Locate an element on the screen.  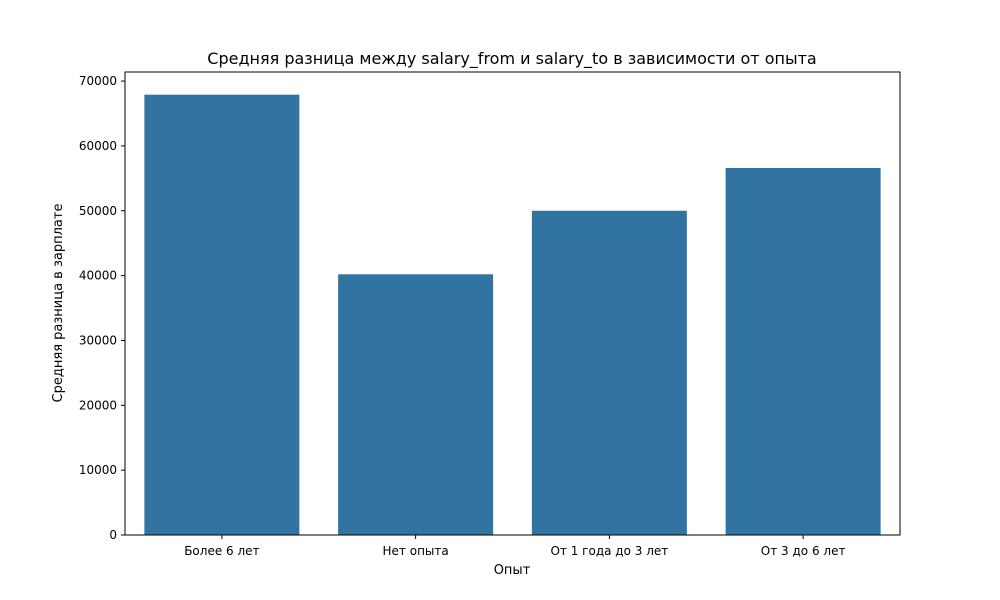
y-tick-label: 10000 is located at coordinates (98, 470).